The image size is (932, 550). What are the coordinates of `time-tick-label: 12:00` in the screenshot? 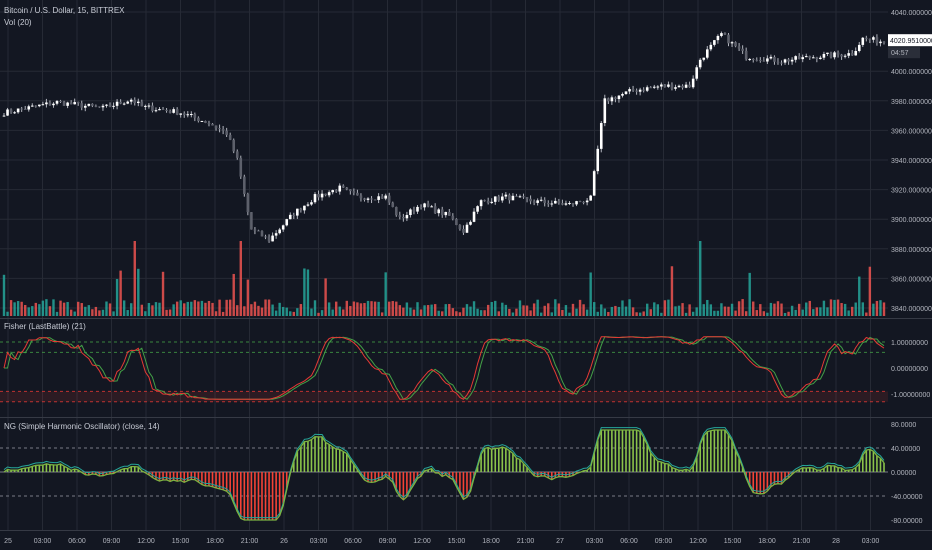 It's located at (146, 541).